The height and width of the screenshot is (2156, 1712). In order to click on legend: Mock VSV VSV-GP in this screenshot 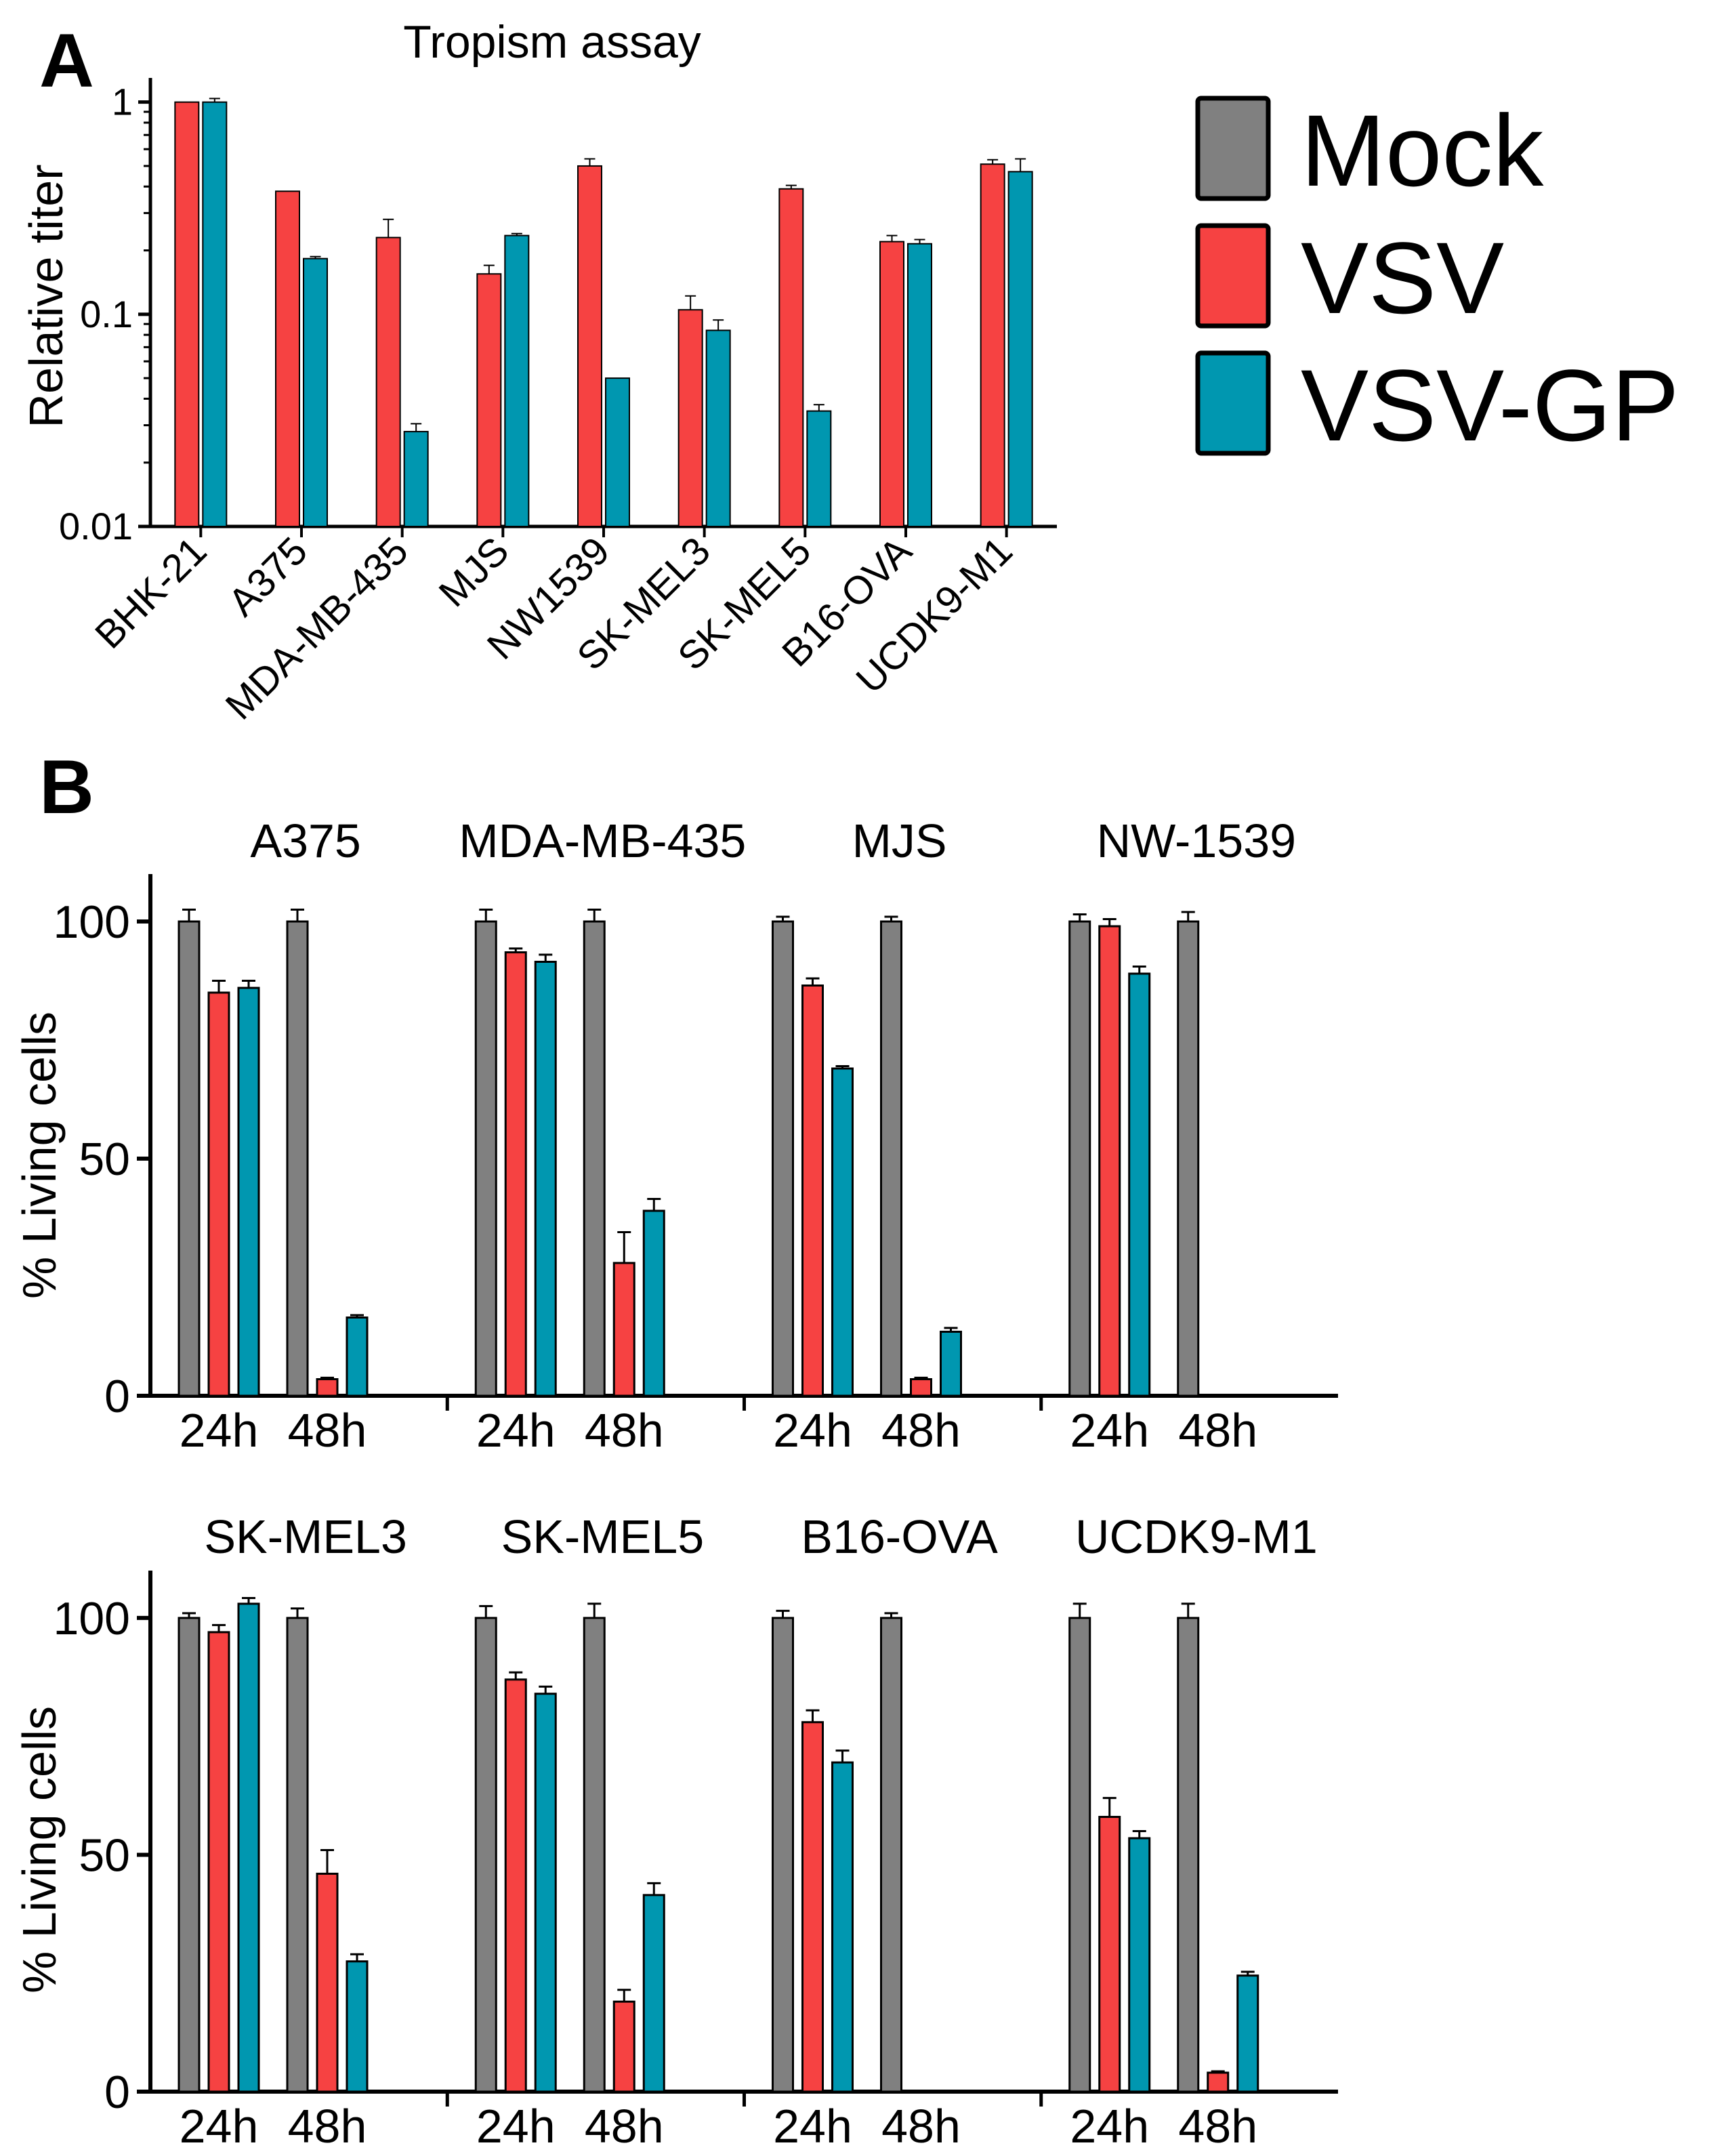, I will do `click(1437, 278)`.